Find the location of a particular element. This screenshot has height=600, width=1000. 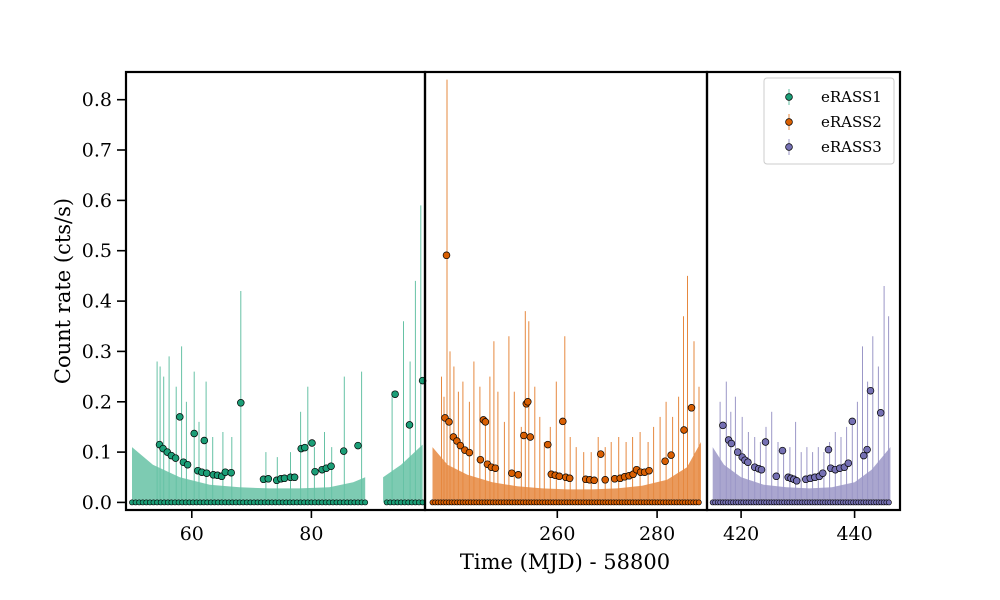

y-tick-label: 0.6 is located at coordinates (97, 201).